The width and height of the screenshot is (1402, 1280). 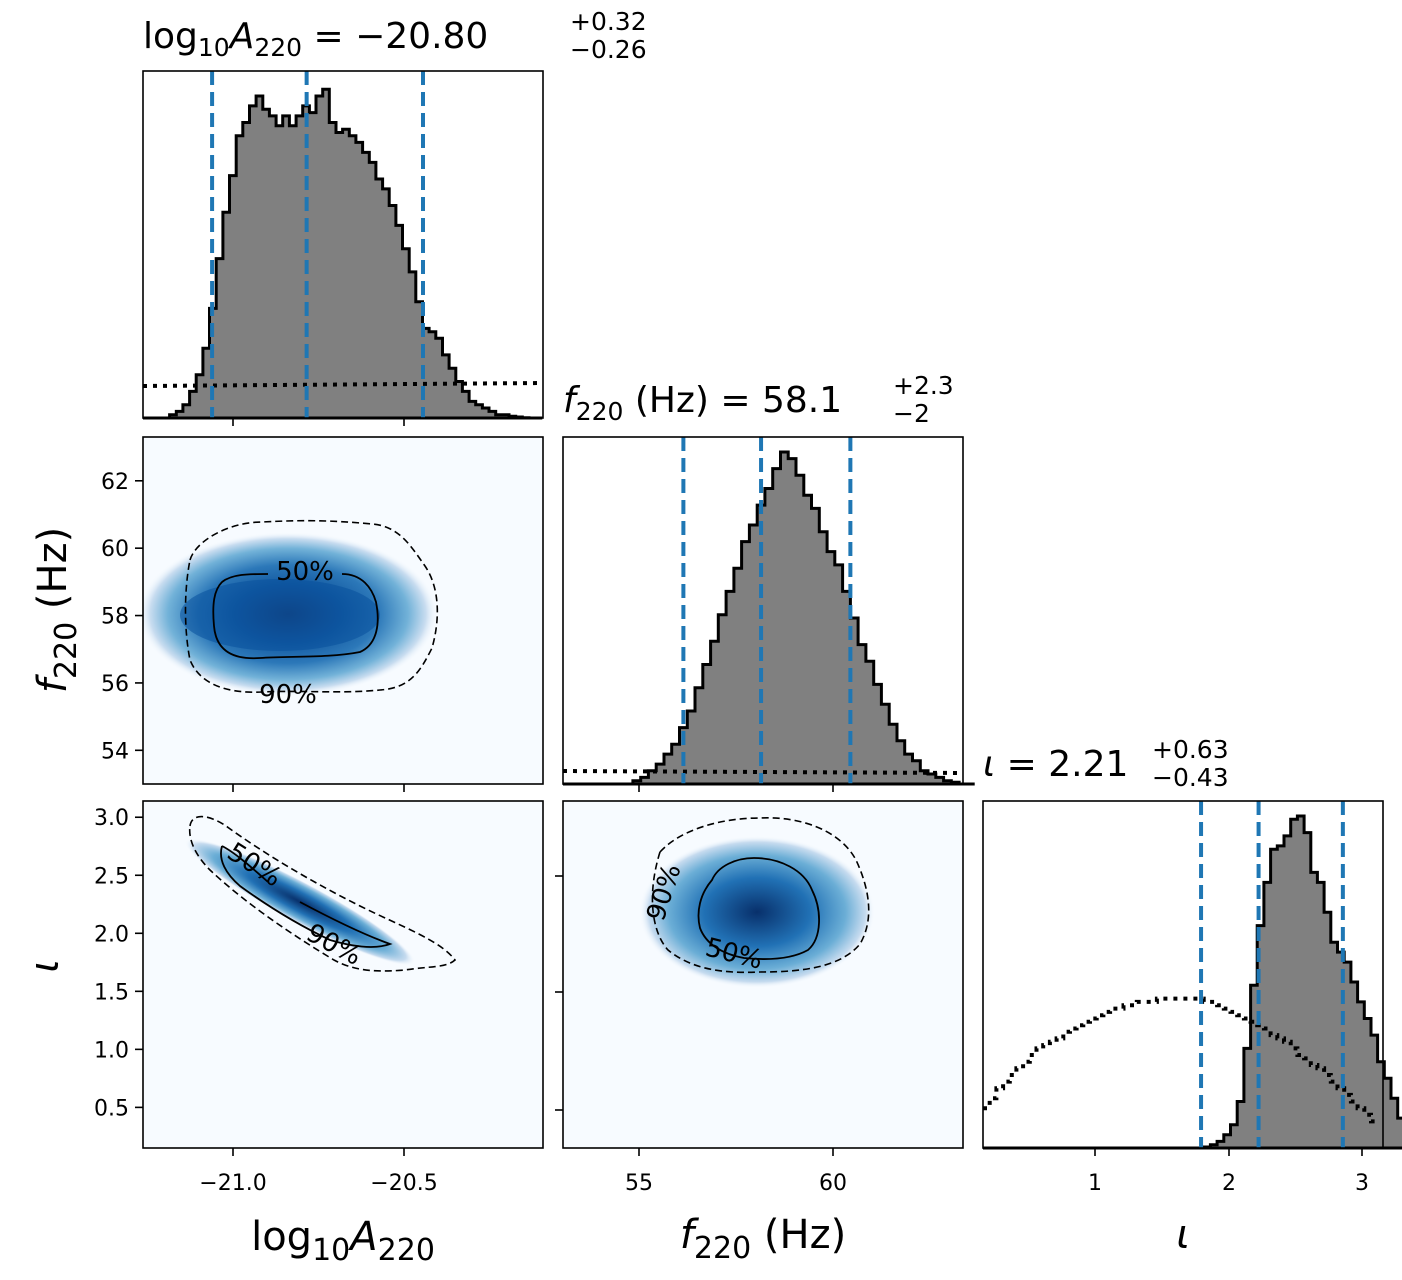 I want to click on f-histogram-bars, so click(x=769, y=618).